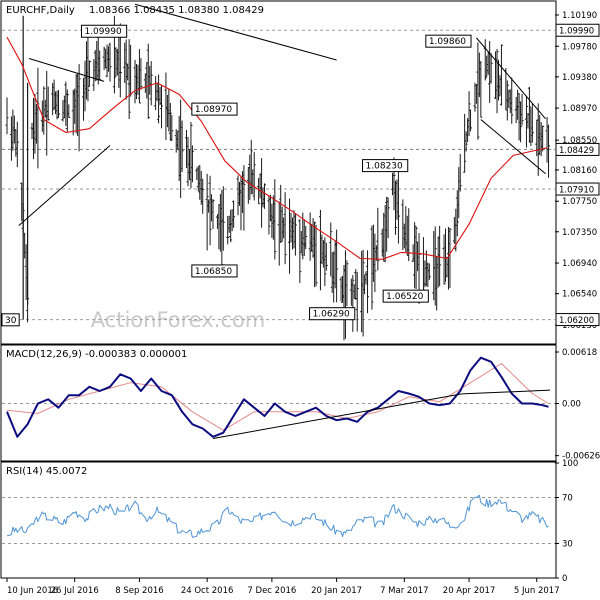 This screenshot has height=600, width=600. I want to click on x-tick-label: 20 Jan 2017, so click(336, 591).